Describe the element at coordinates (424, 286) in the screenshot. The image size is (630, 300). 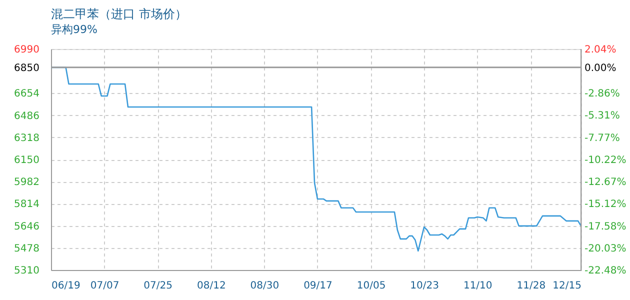
I see `x-tick-label: 10/23` at that location.